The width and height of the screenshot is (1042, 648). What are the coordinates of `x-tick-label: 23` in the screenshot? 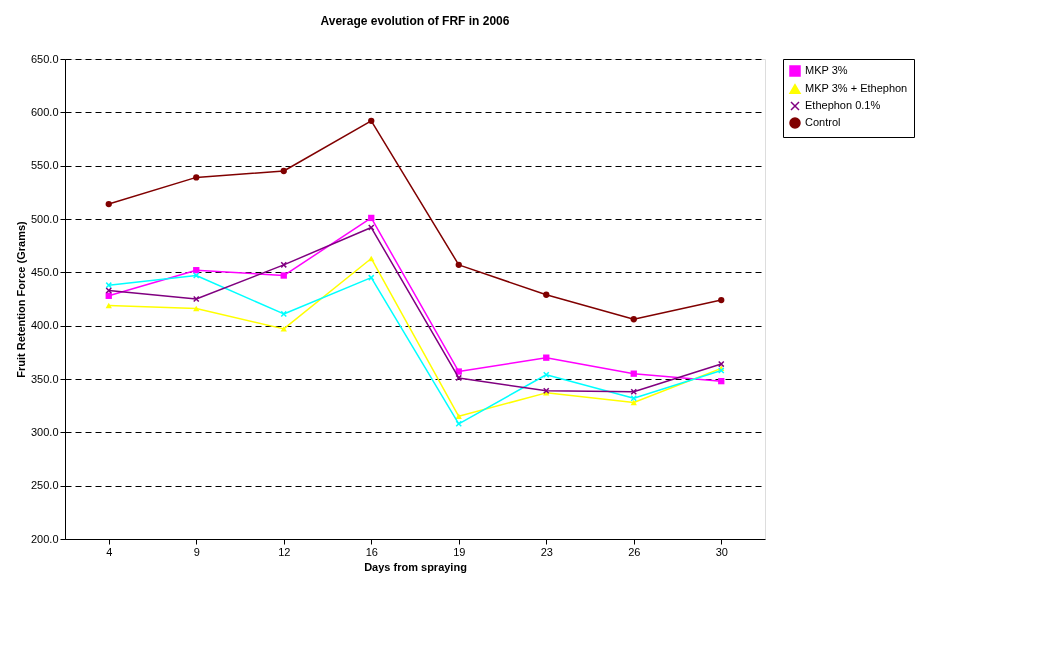 It's located at (546, 551).